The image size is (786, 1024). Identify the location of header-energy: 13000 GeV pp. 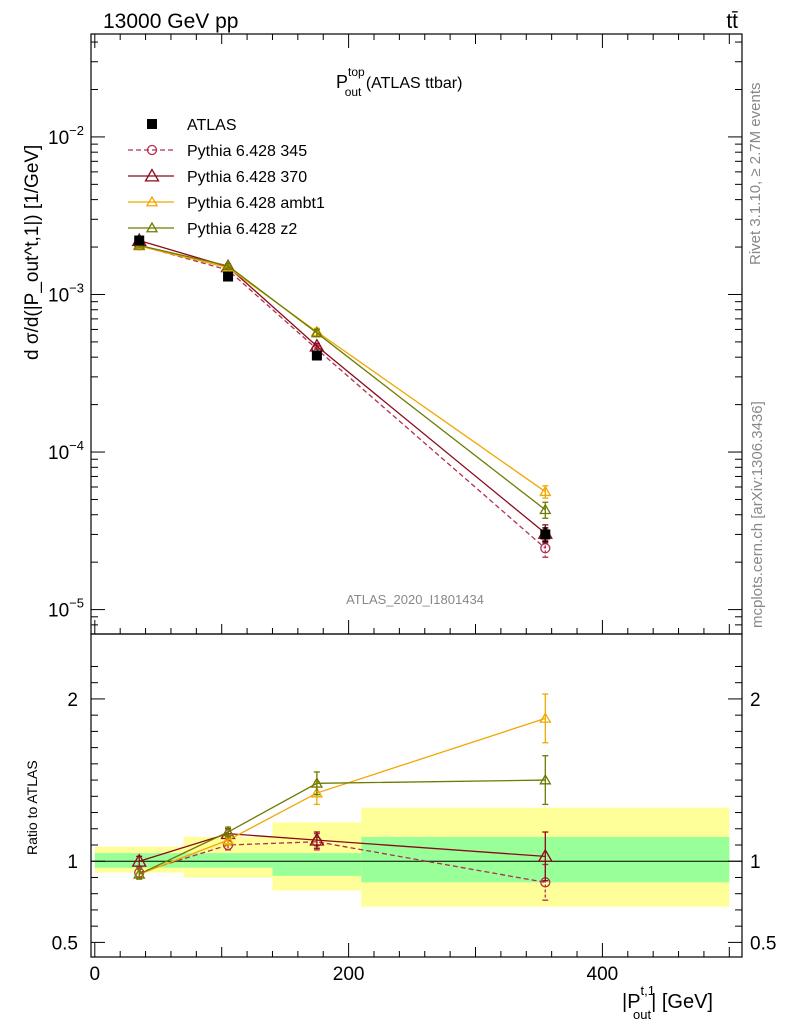
(170, 21).